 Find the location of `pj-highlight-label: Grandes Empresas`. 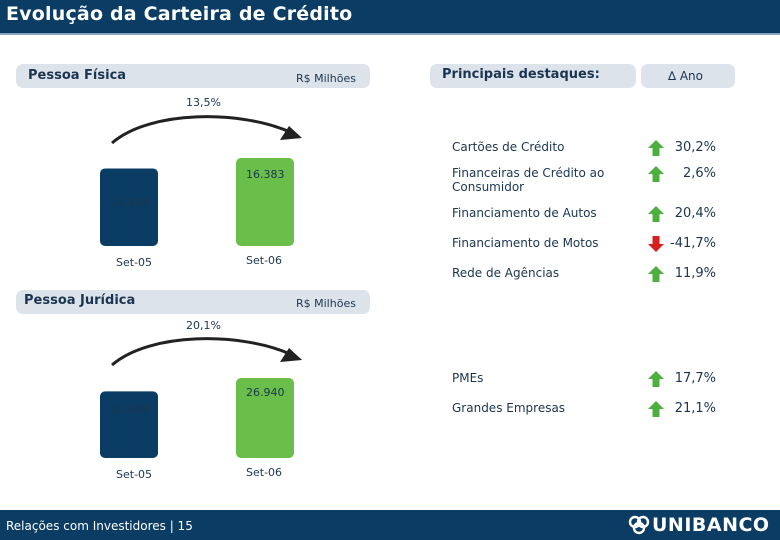

pj-highlight-label: Grandes Empresas is located at coordinates (509, 408).